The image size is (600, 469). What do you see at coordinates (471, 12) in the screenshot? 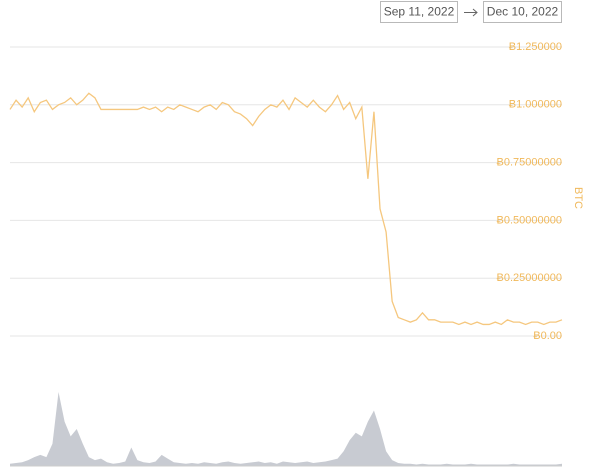
I see `arrow` at bounding box center [471, 12].